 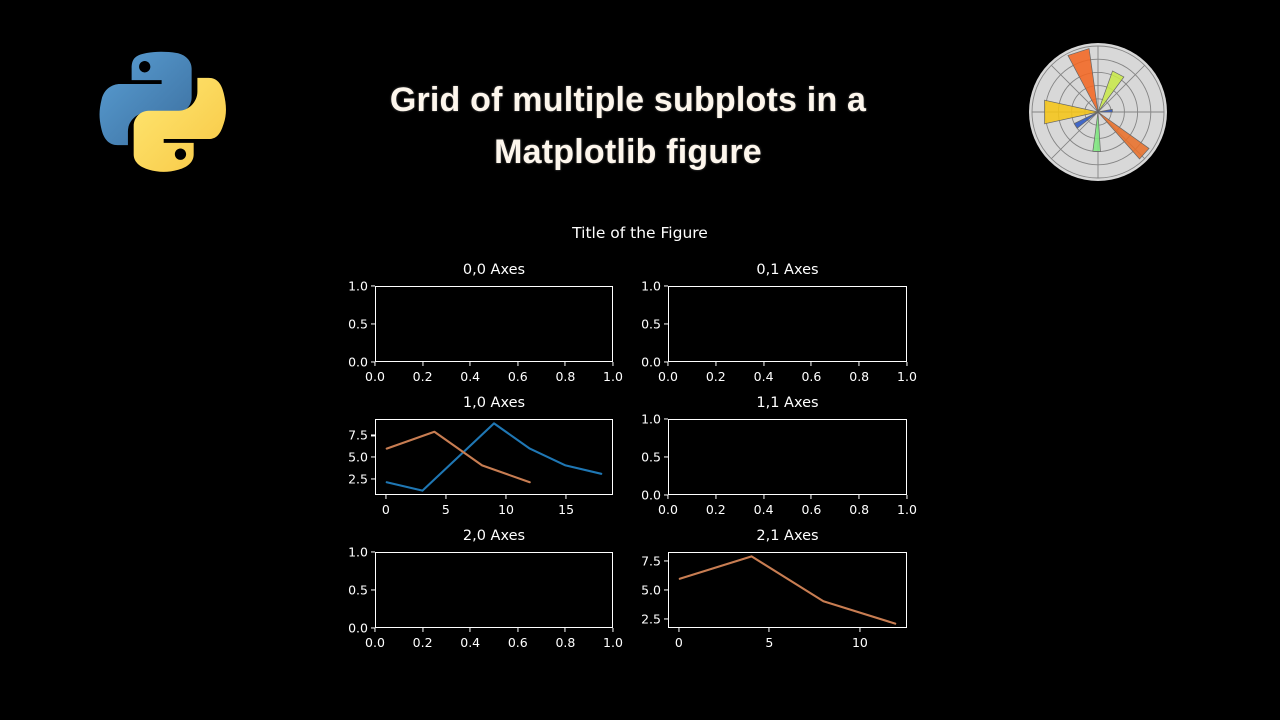 What do you see at coordinates (651, 419) in the screenshot?
I see `ytick-label: 1.0` at bounding box center [651, 419].